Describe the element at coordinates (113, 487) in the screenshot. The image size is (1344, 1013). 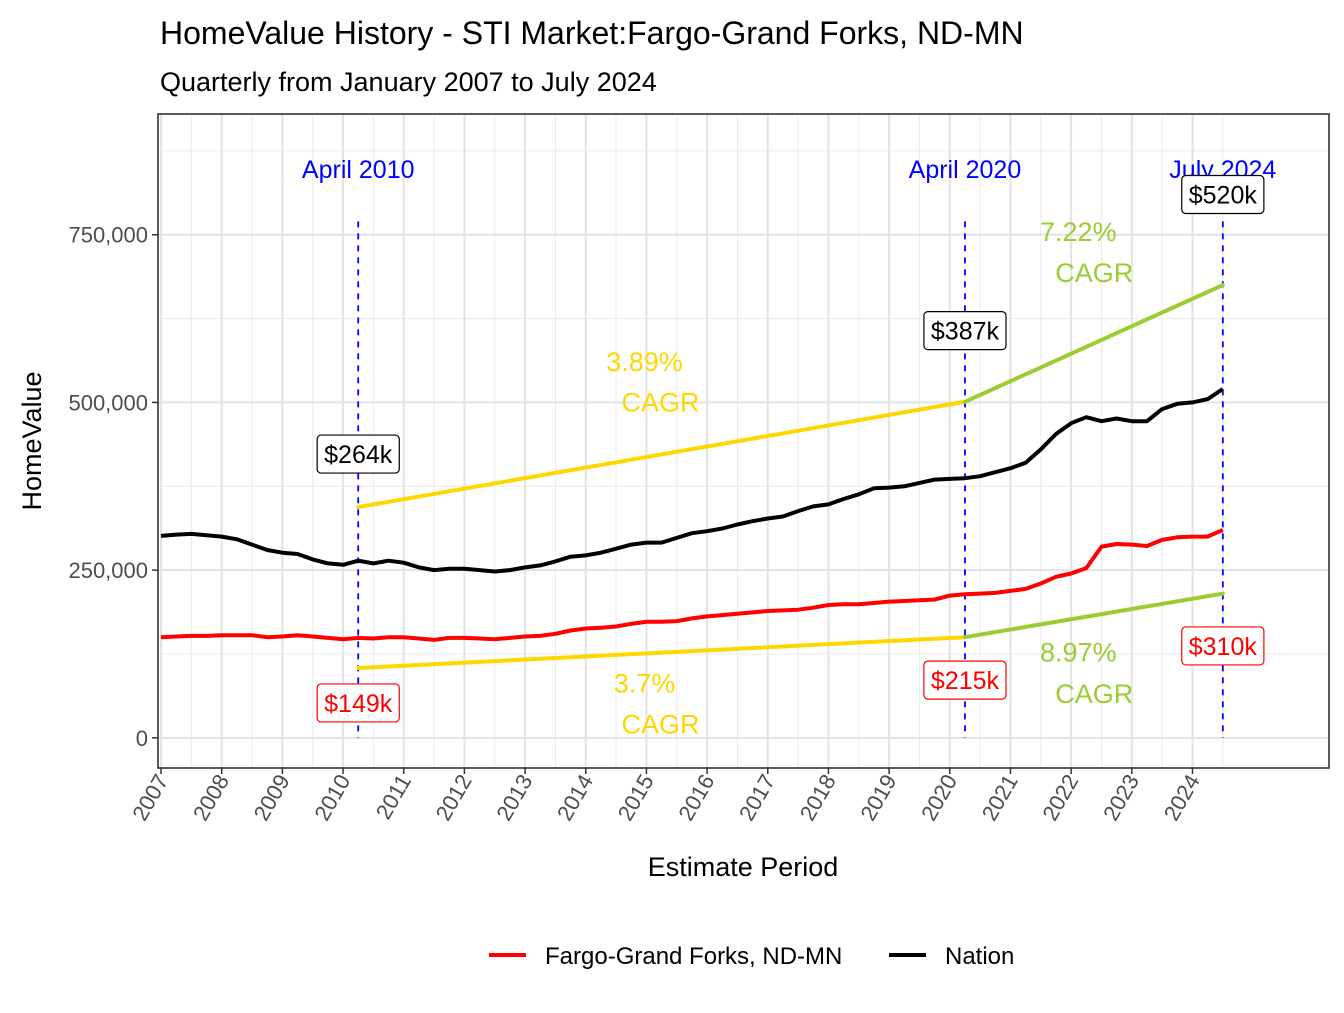
I see `y-axis: 0 250,000 500,000 750,000` at that location.